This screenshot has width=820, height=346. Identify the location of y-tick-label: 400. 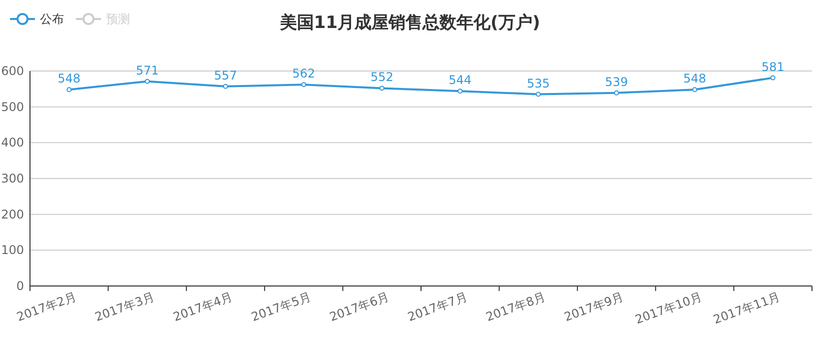
(12, 143).